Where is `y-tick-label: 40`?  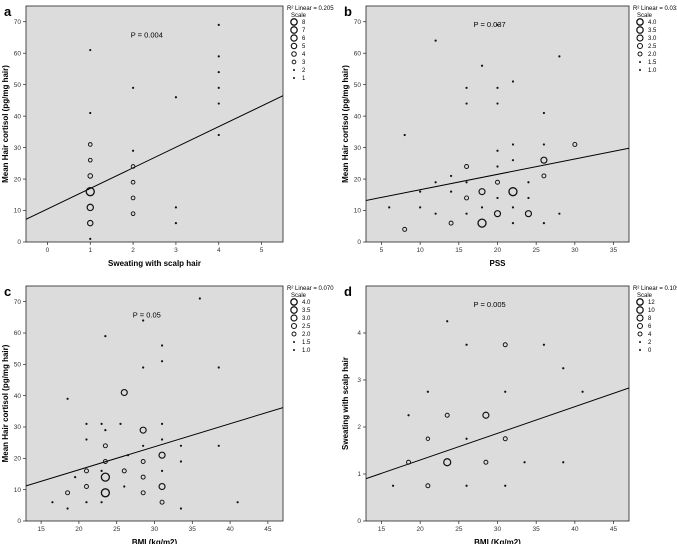 y-tick-label: 40 is located at coordinates (358, 116).